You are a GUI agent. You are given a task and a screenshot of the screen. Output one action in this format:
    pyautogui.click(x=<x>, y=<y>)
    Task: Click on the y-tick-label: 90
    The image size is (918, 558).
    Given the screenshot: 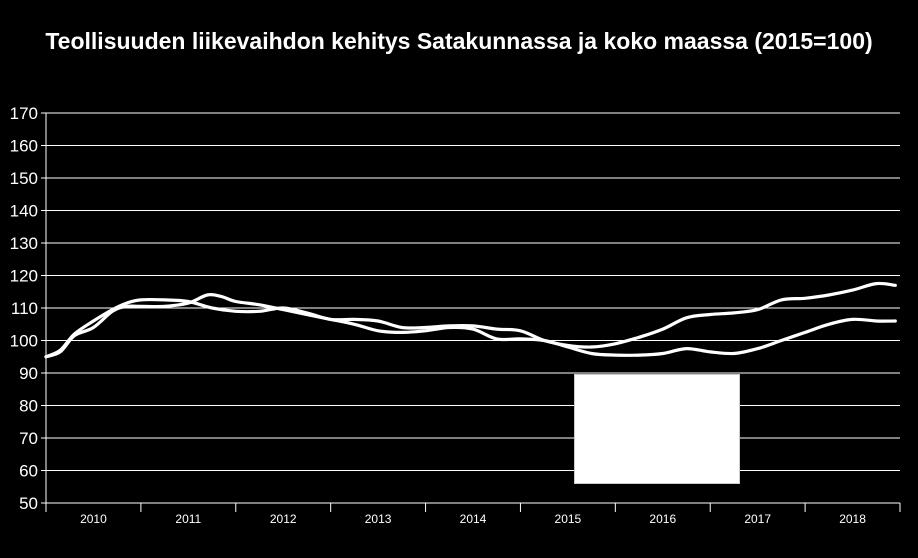 What is the action you would take?
    pyautogui.click(x=28, y=373)
    